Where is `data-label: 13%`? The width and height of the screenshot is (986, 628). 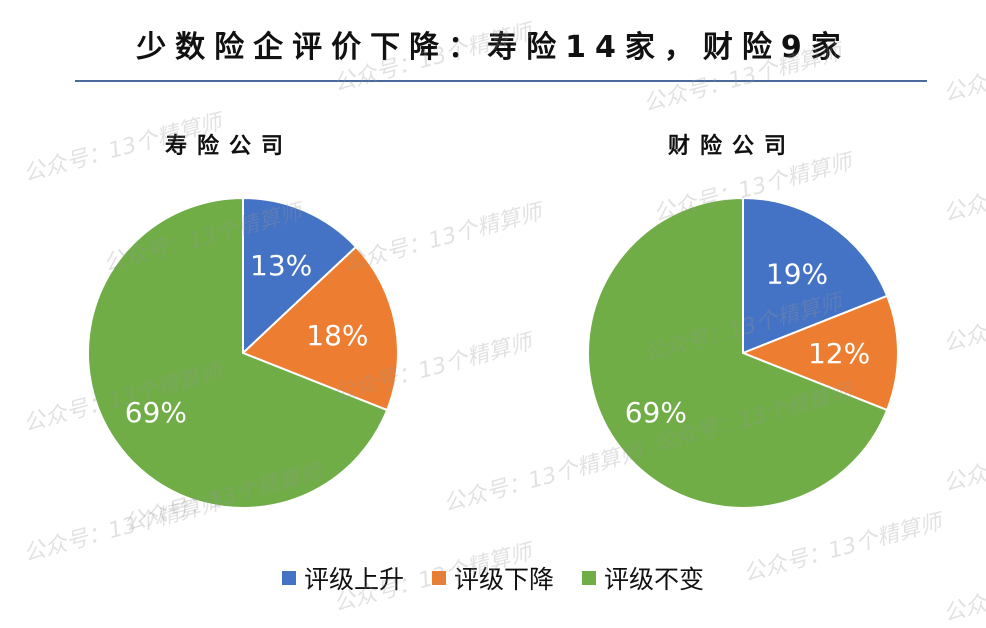 data-label: 13% is located at coordinates (281, 265).